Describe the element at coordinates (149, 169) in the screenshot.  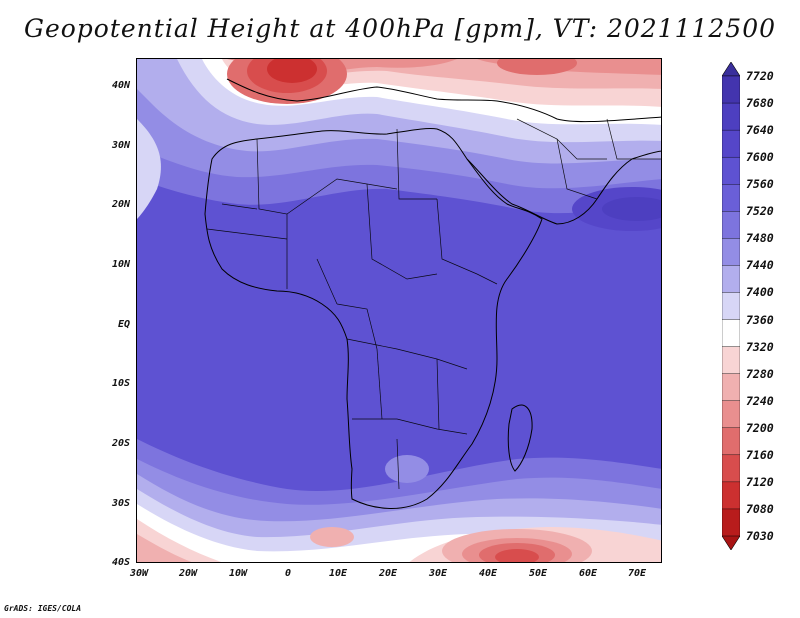
I see `west-pale` at that location.